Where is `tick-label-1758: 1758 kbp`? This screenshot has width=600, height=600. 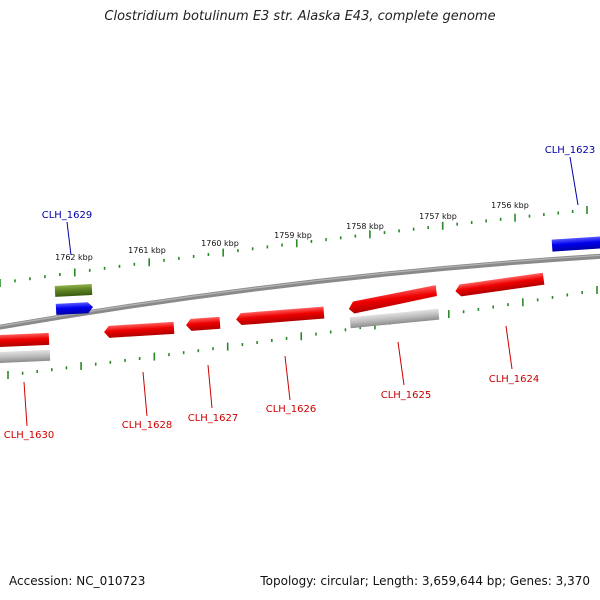
tick-label-1758: 1758 kbp is located at coordinates (365, 226).